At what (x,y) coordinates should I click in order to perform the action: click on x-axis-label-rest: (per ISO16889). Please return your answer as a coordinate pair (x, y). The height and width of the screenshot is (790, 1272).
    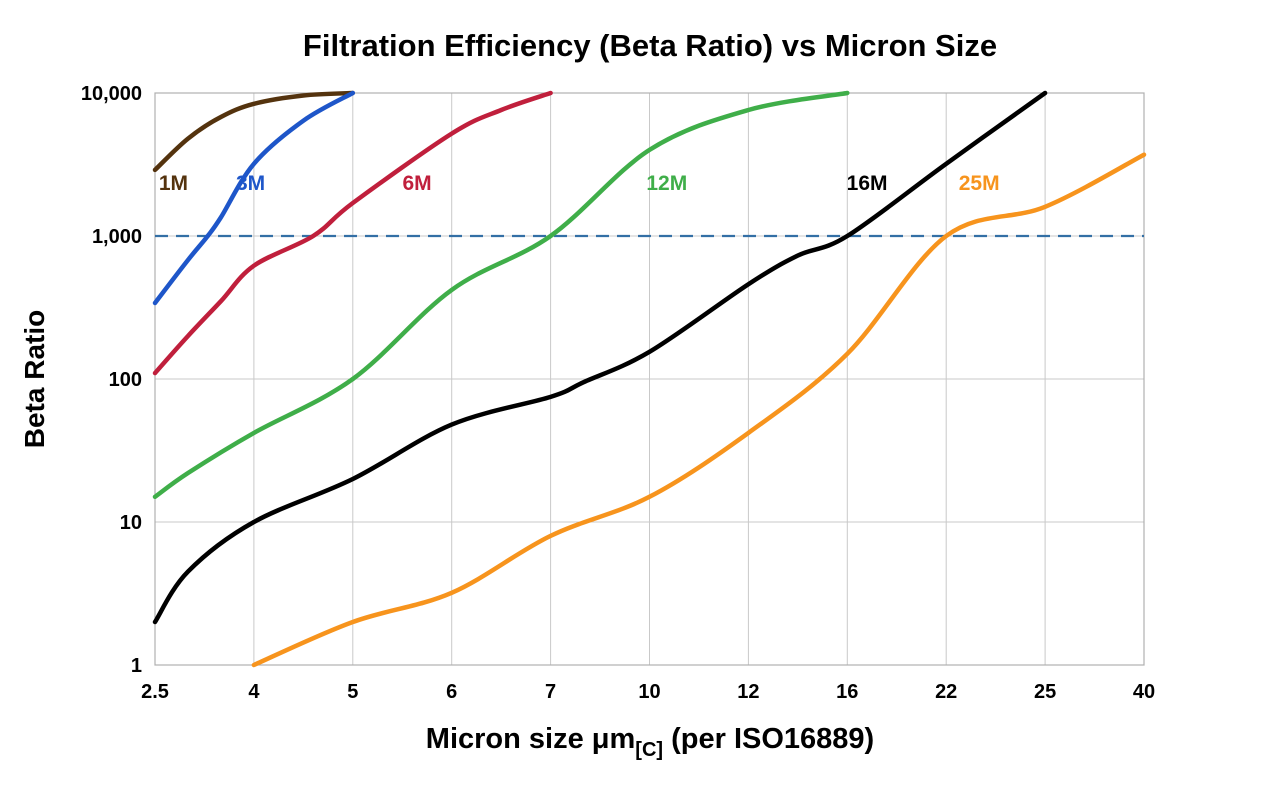
    Looking at the image, I should click on (768, 739).